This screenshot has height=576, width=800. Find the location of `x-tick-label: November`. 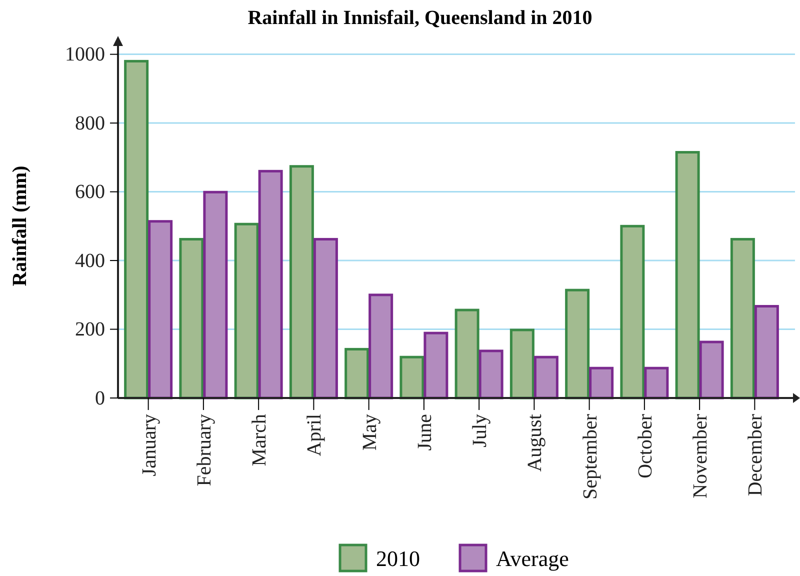

x-tick-label: November is located at coordinates (701, 456).